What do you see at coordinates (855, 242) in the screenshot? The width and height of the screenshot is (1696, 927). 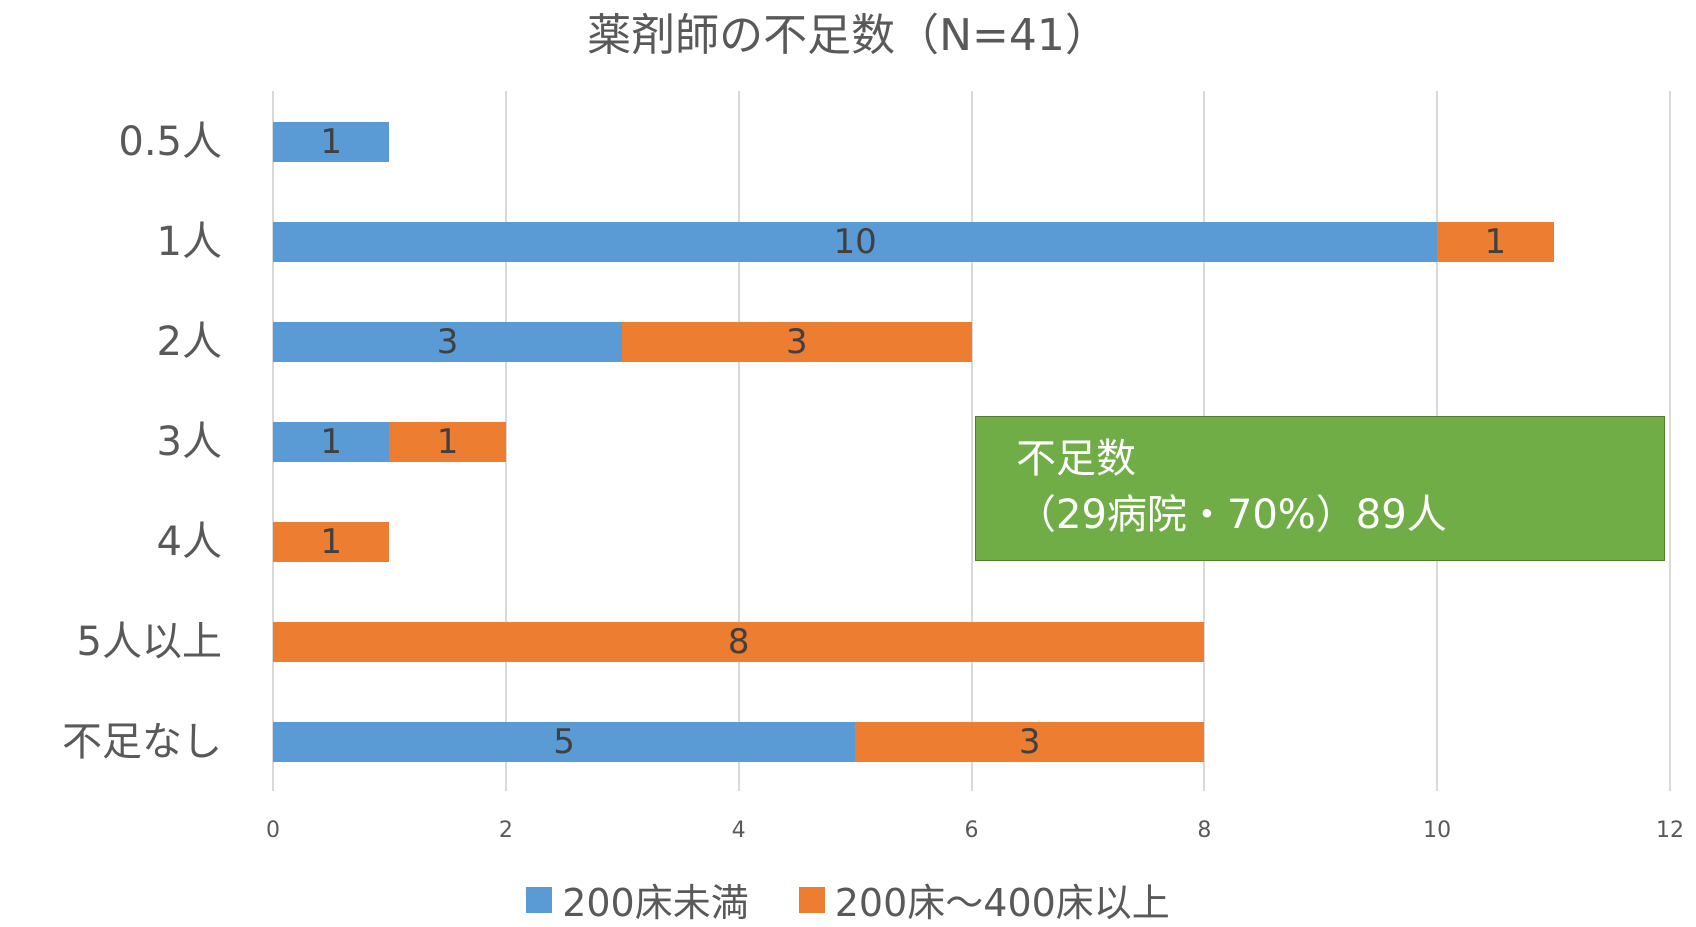 I see `bar-segment: 10` at bounding box center [855, 242].